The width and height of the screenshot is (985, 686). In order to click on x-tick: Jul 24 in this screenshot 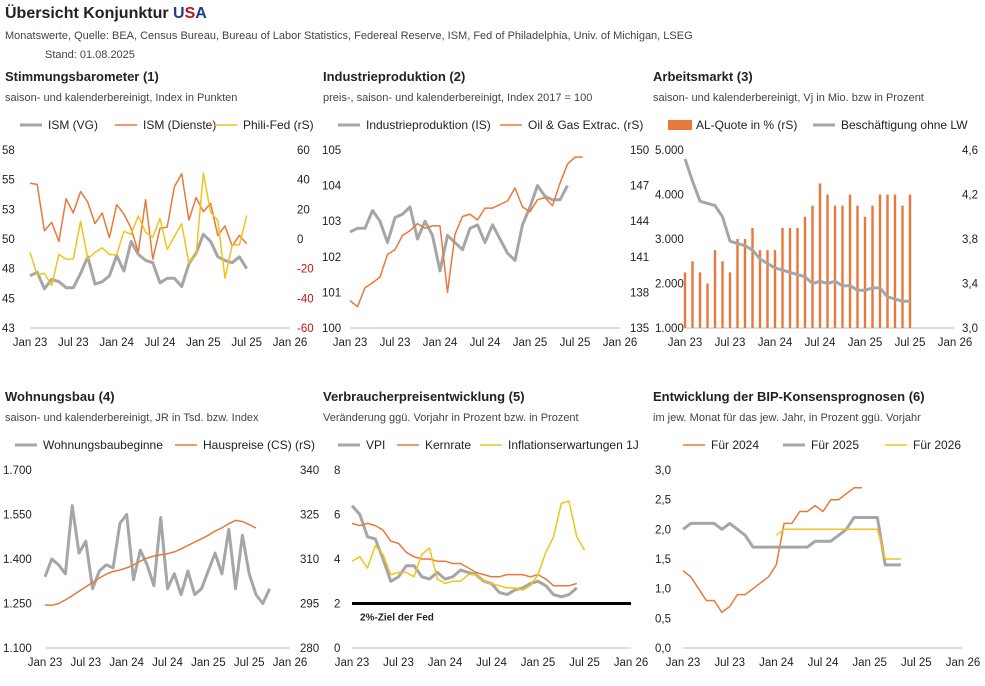, I will do `click(491, 663)`.